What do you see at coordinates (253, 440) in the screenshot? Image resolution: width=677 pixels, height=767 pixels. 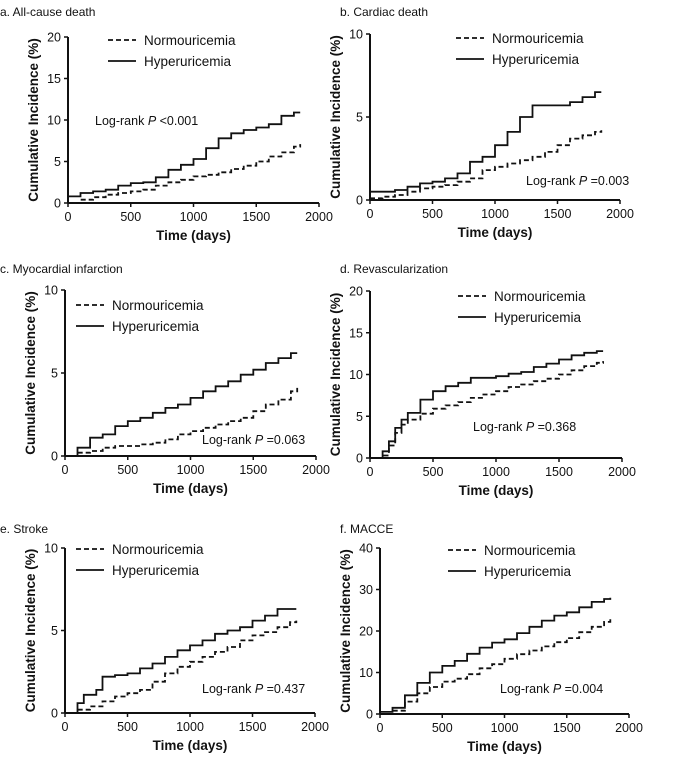 I see `log-rank-annotation: Log-rank P =0.063` at bounding box center [253, 440].